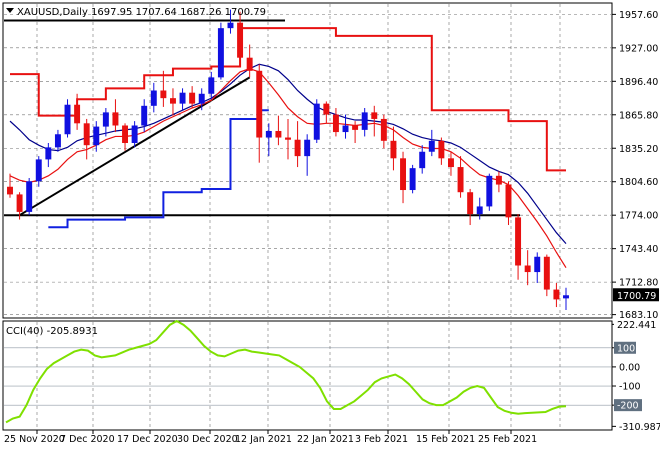  Describe the element at coordinates (10, 10) in the screenshot. I see `collapse-triangle-icon` at that location.